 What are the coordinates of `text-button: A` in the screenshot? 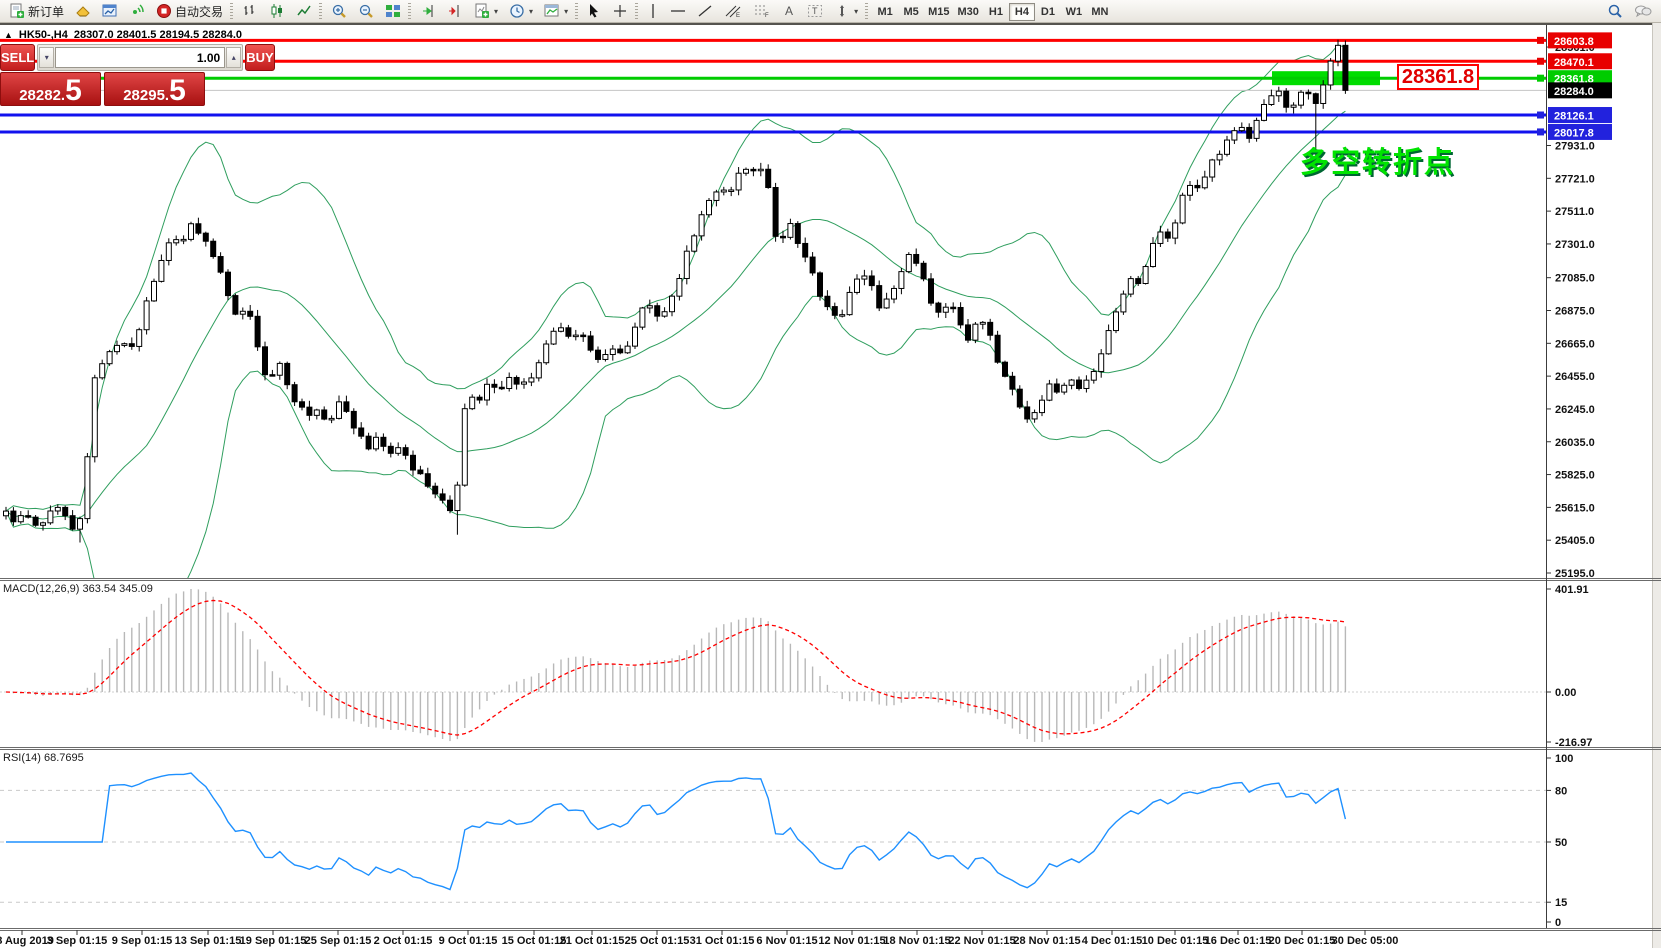 It's located at (789, 11).